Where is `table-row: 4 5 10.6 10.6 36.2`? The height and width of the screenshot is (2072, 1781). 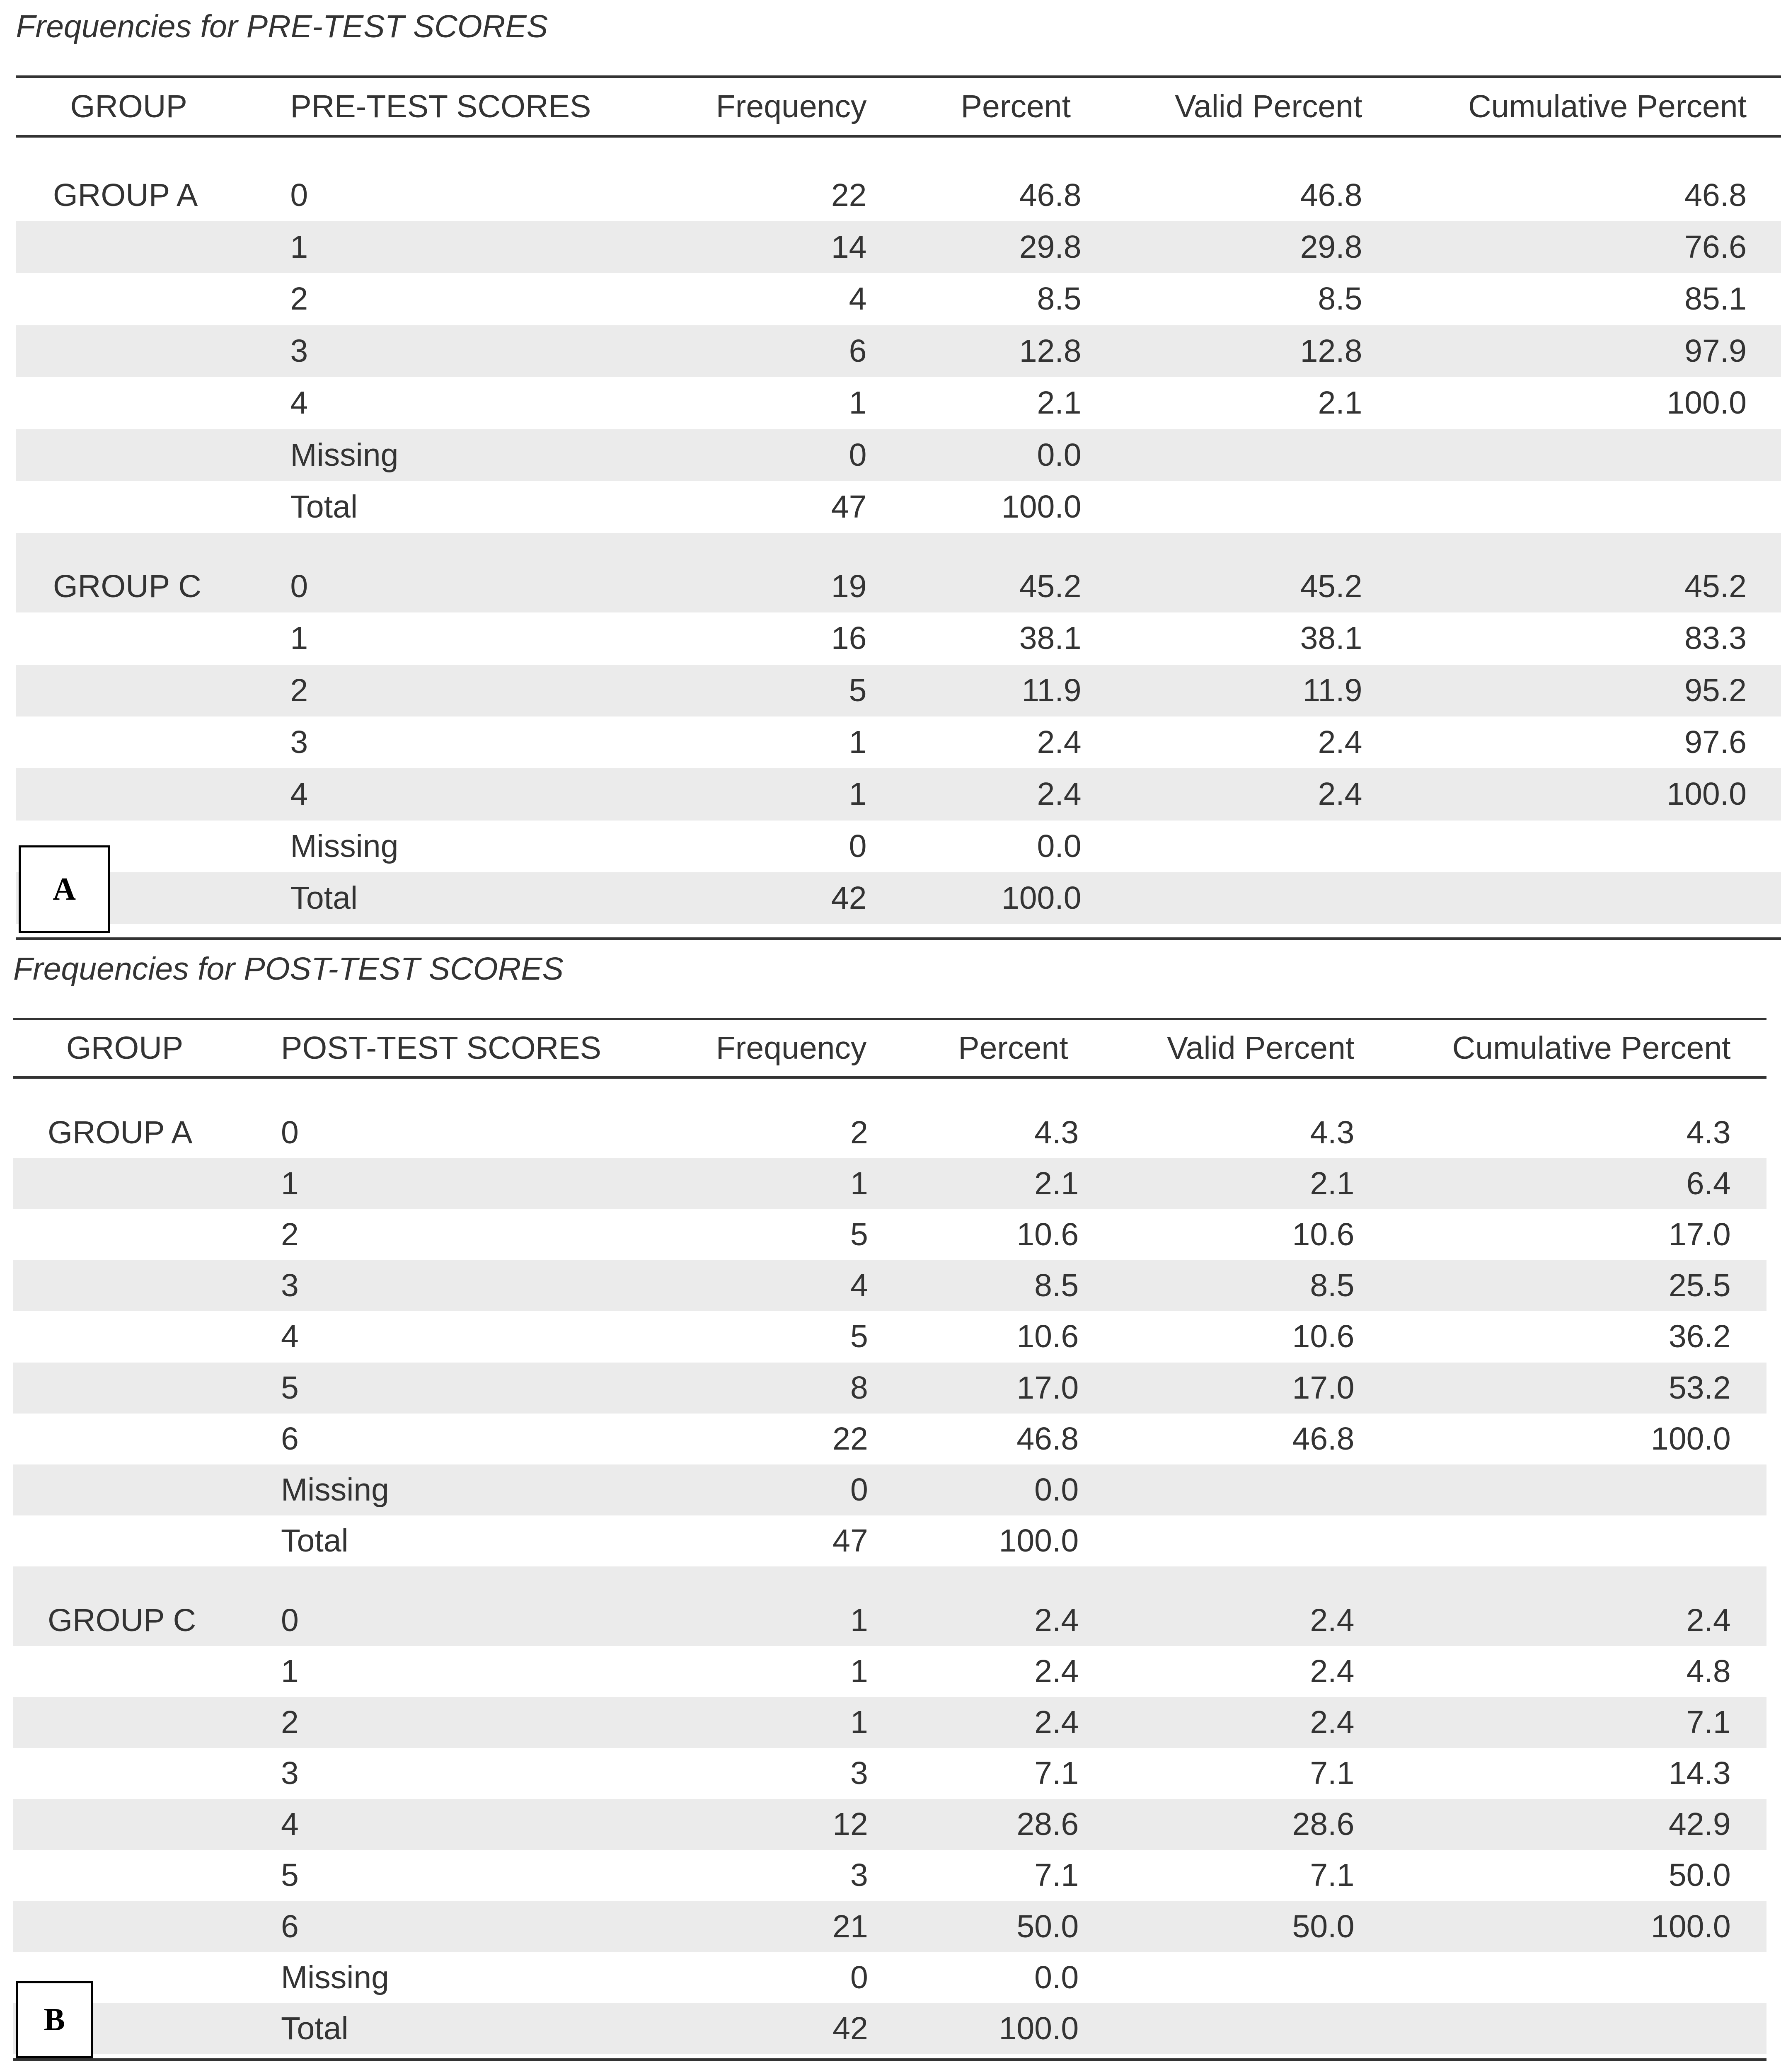 table-row: 4 5 10.6 10.6 36.2 is located at coordinates (889, 1336).